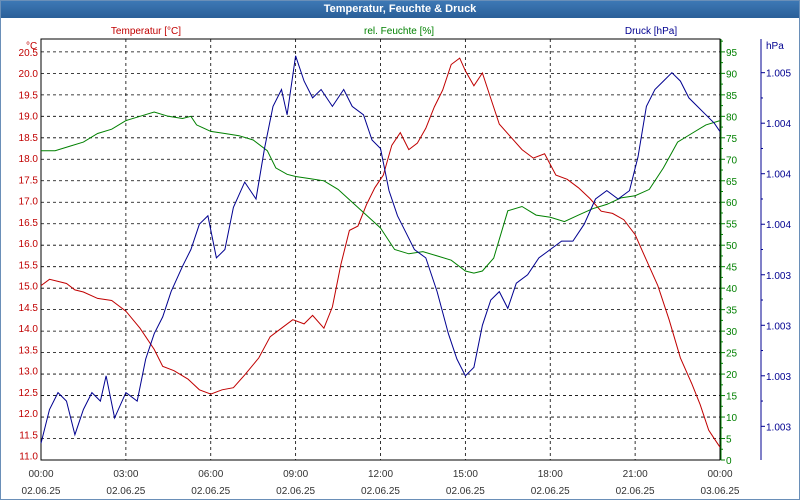  I want to click on humidity-tick-label: 70, so click(732, 160).